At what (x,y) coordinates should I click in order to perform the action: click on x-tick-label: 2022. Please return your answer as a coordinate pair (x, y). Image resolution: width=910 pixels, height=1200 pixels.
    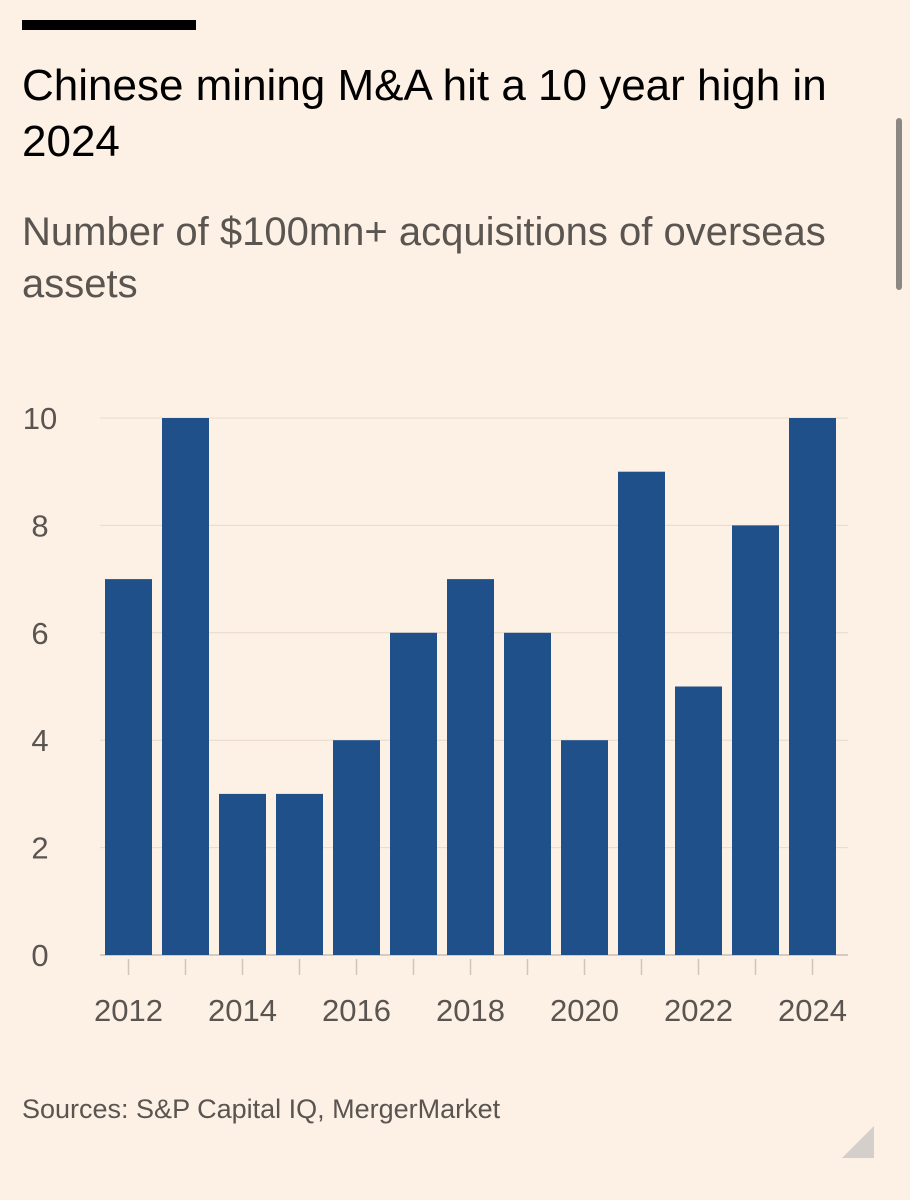
    Looking at the image, I should click on (698, 1010).